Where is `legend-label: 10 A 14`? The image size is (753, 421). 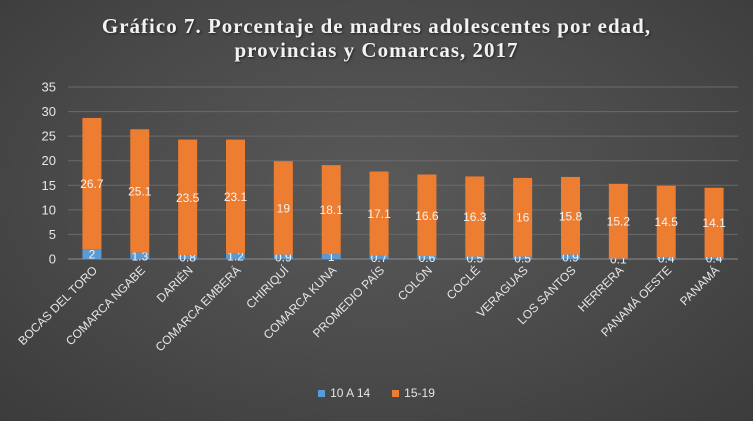
legend-label: 10 A 14 is located at coordinates (350, 393).